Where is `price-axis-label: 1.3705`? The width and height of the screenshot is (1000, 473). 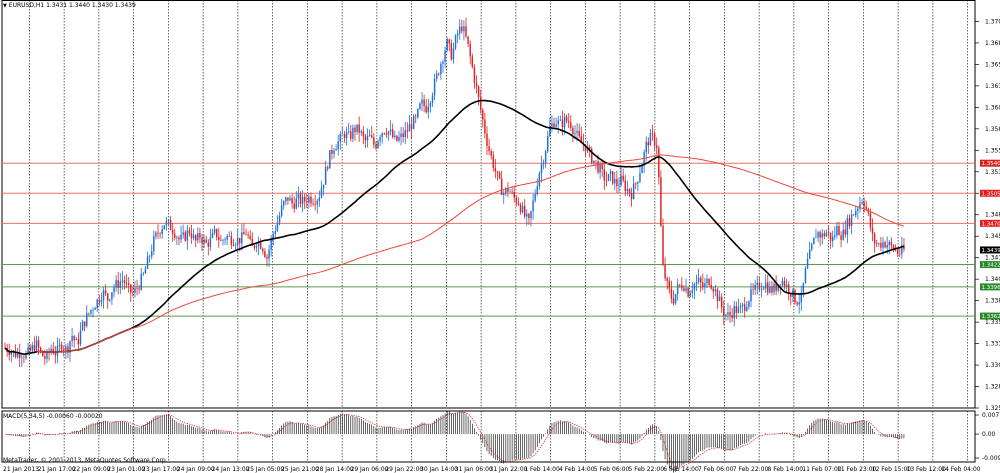
price-axis-label: 1.3705 is located at coordinates (992, 21).